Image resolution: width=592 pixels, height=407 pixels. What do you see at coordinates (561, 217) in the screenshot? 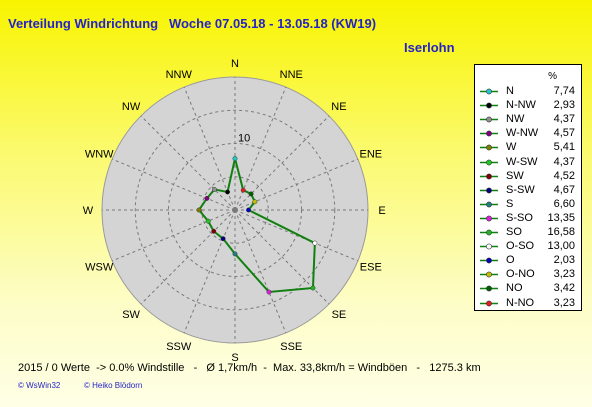
I see `legend-value: 13,35` at bounding box center [561, 217].